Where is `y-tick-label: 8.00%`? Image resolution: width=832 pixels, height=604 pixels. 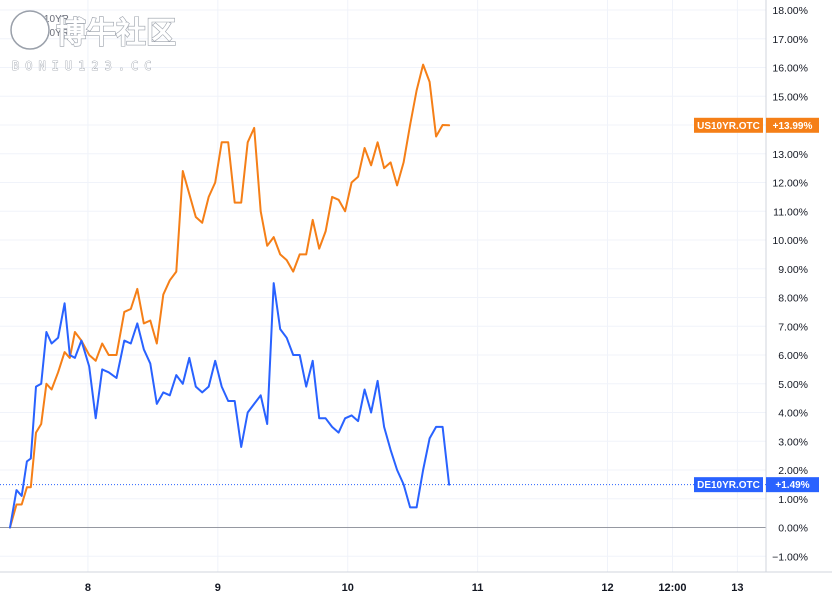
y-tick-label: 8.00% is located at coordinates (793, 299).